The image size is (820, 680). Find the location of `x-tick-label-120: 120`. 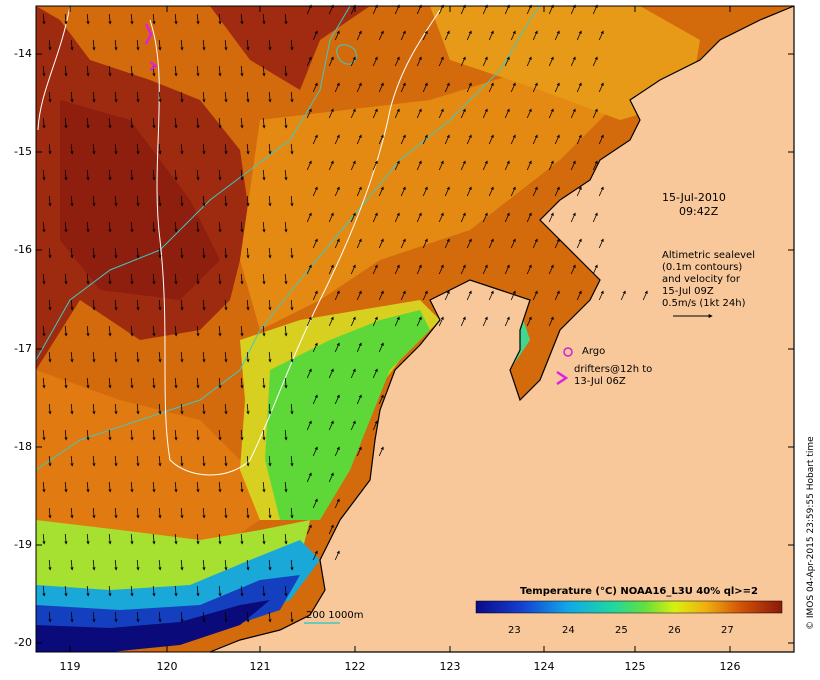

x-tick-label-120: 120 is located at coordinates (167, 666).